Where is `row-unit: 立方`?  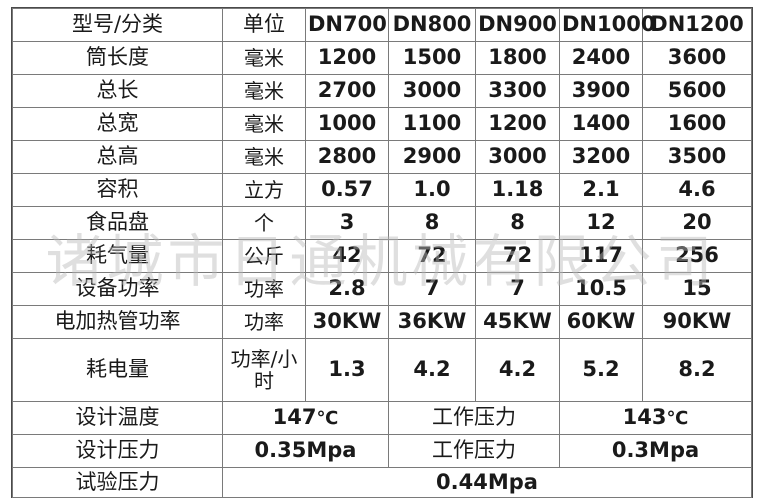 row-unit: 立方 is located at coordinates (264, 190).